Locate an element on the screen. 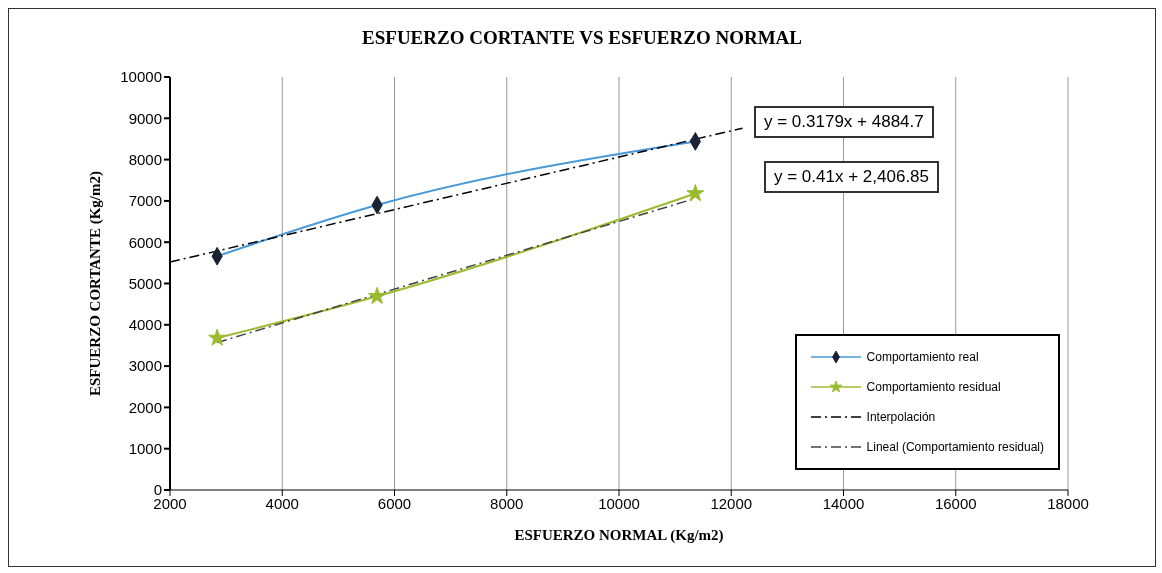 The height and width of the screenshot is (573, 1162). y-tick-label: 6000 is located at coordinates (145, 242).